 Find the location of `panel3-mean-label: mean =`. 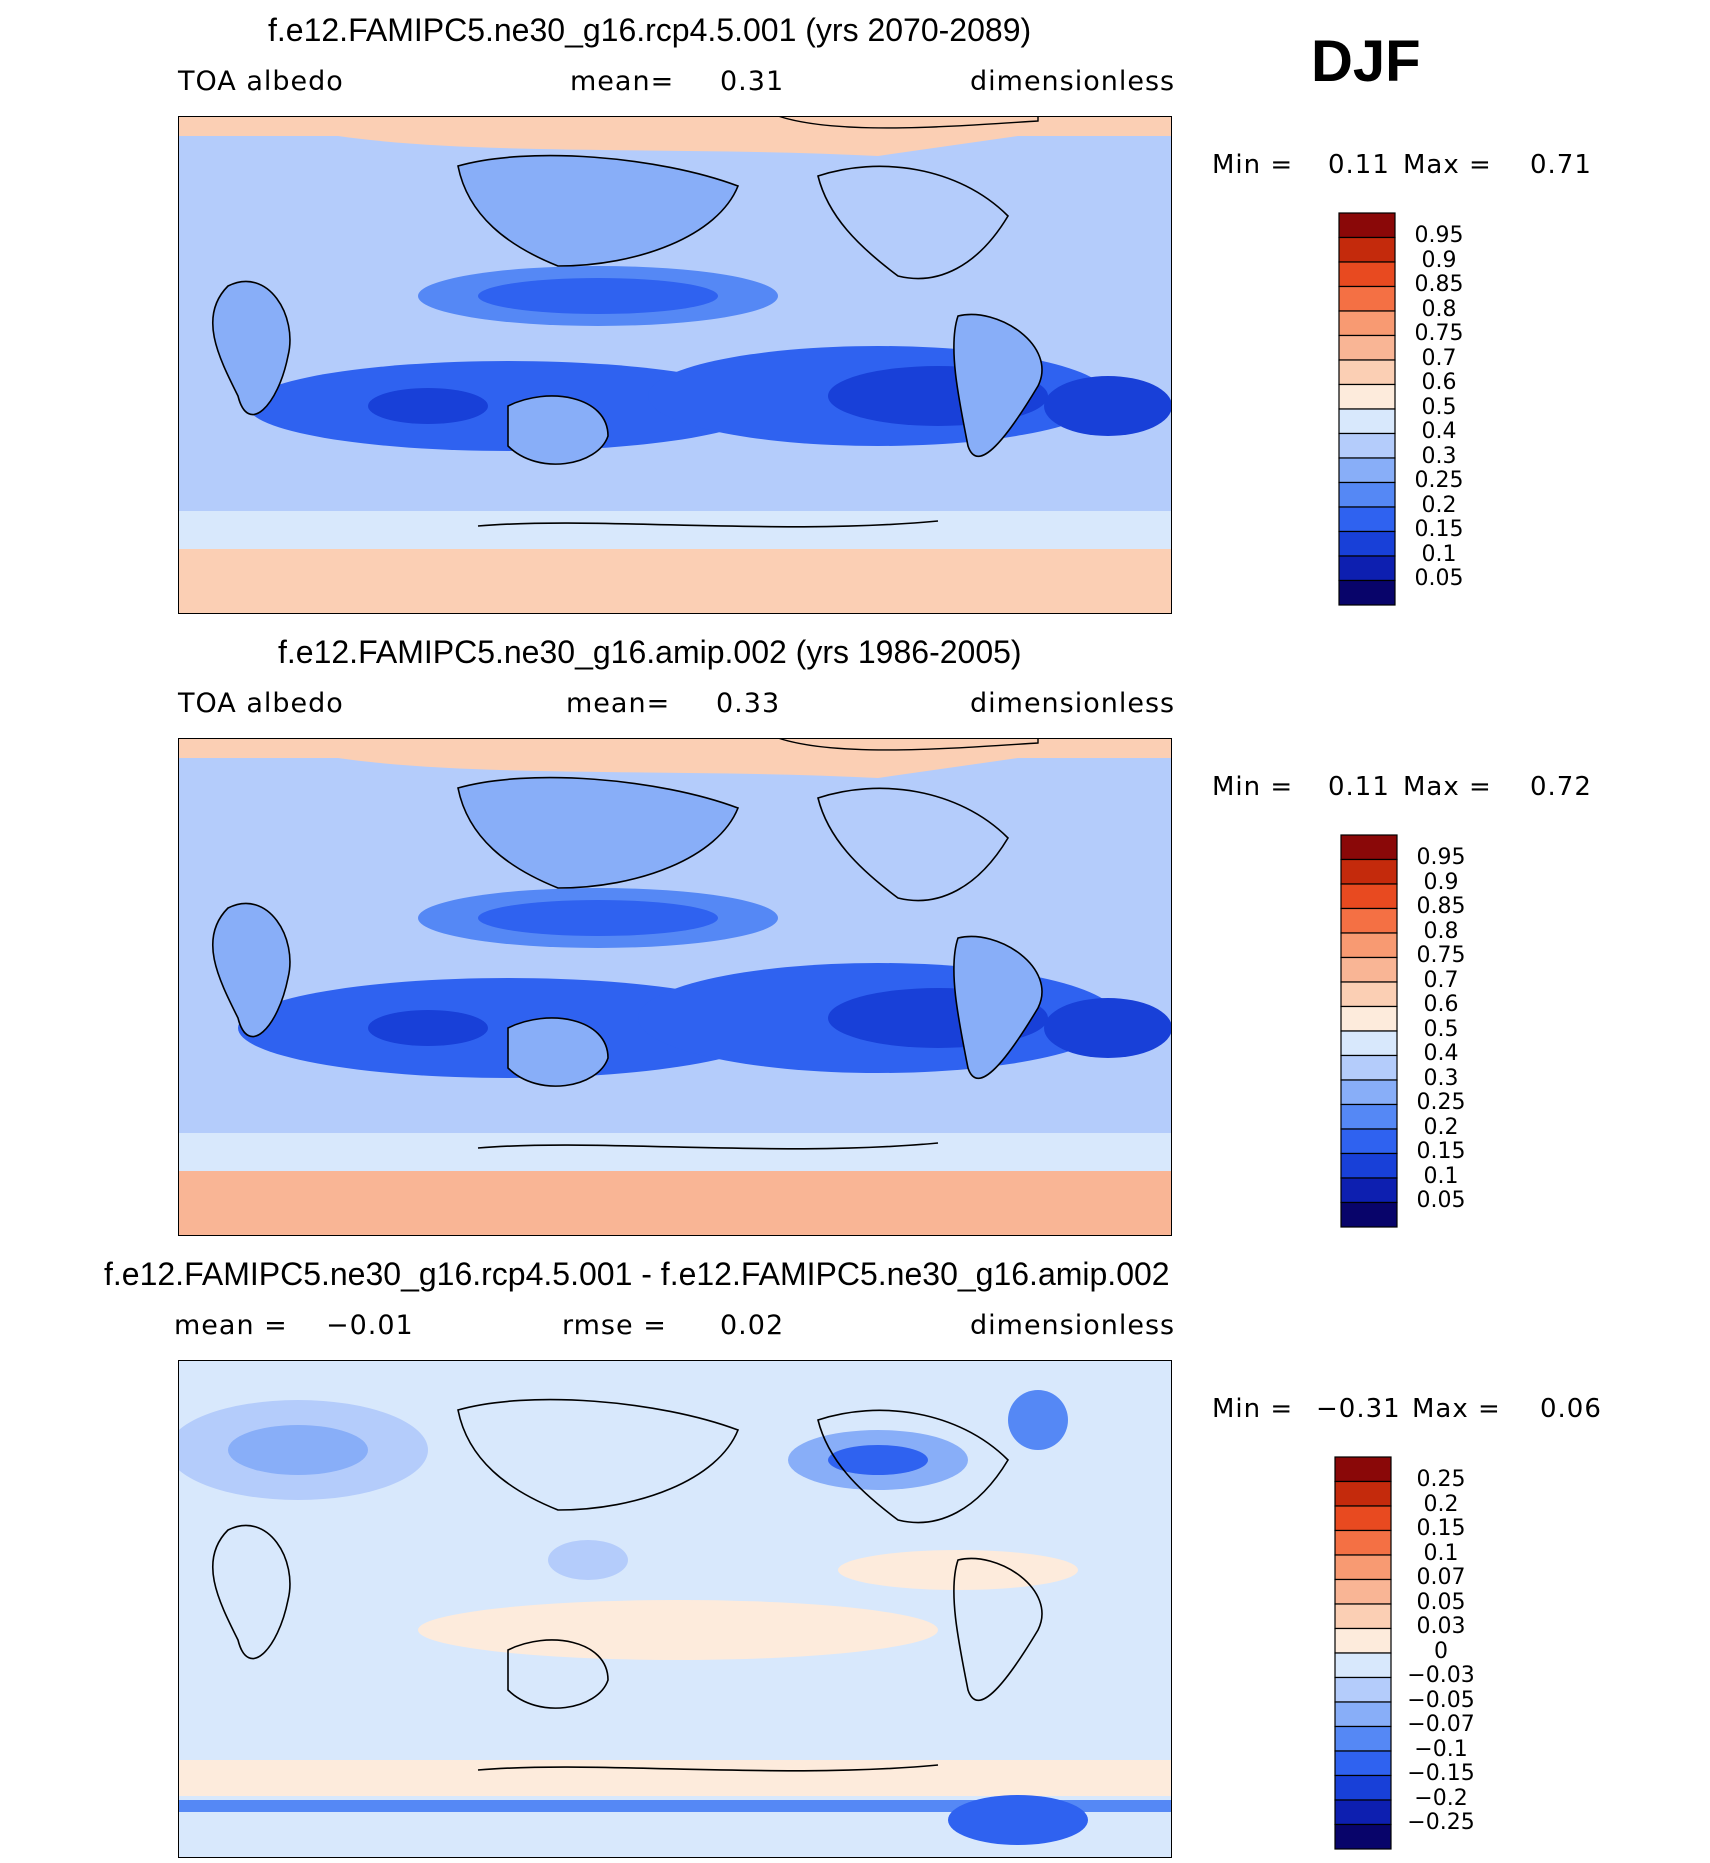

panel3-mean-label: mean = is located at coordinates (231, 1325).